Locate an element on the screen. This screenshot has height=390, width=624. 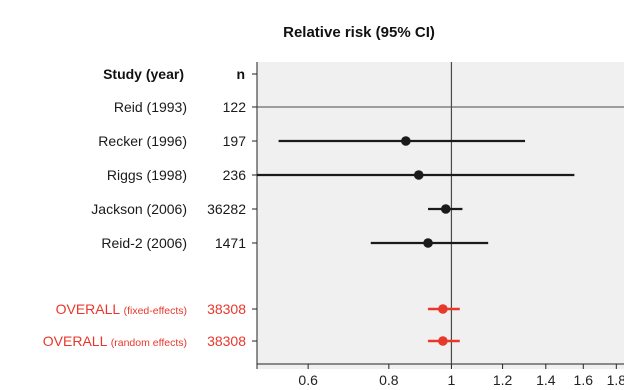
n-value: 236 is located at coordinates (235, 175).